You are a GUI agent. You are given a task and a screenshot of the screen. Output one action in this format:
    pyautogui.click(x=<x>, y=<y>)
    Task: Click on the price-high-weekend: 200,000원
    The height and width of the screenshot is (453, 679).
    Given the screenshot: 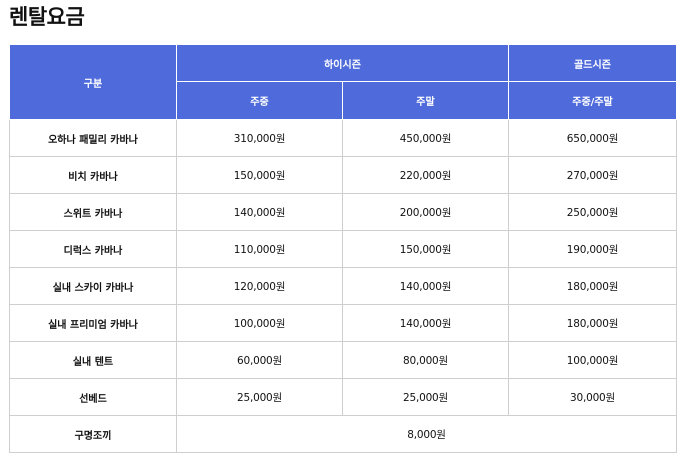 What is the action you would take?
    pyautogui.click(x=425, y=212)
    